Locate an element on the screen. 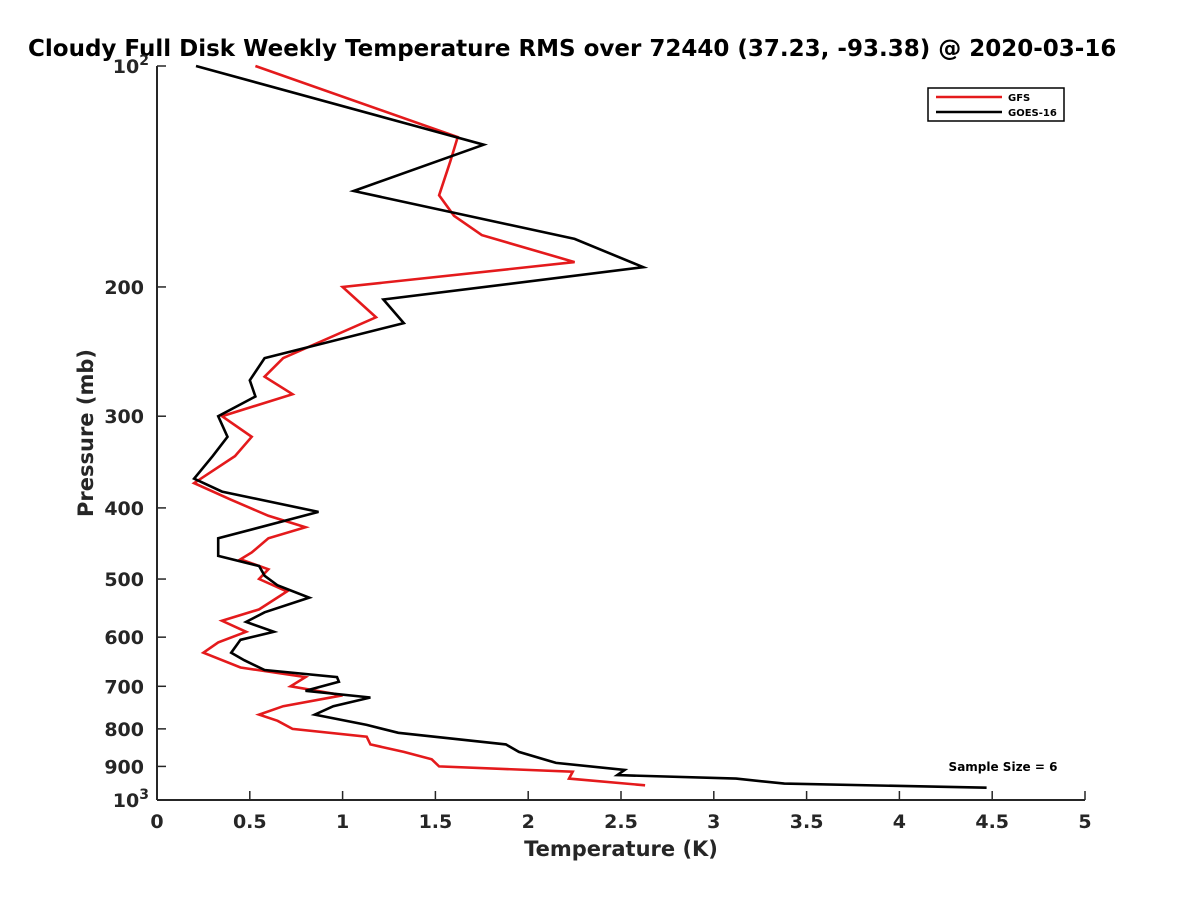 This screenshot has height=904, width=1200. x-tick-label: 3 is located at coordinates (713, 822).